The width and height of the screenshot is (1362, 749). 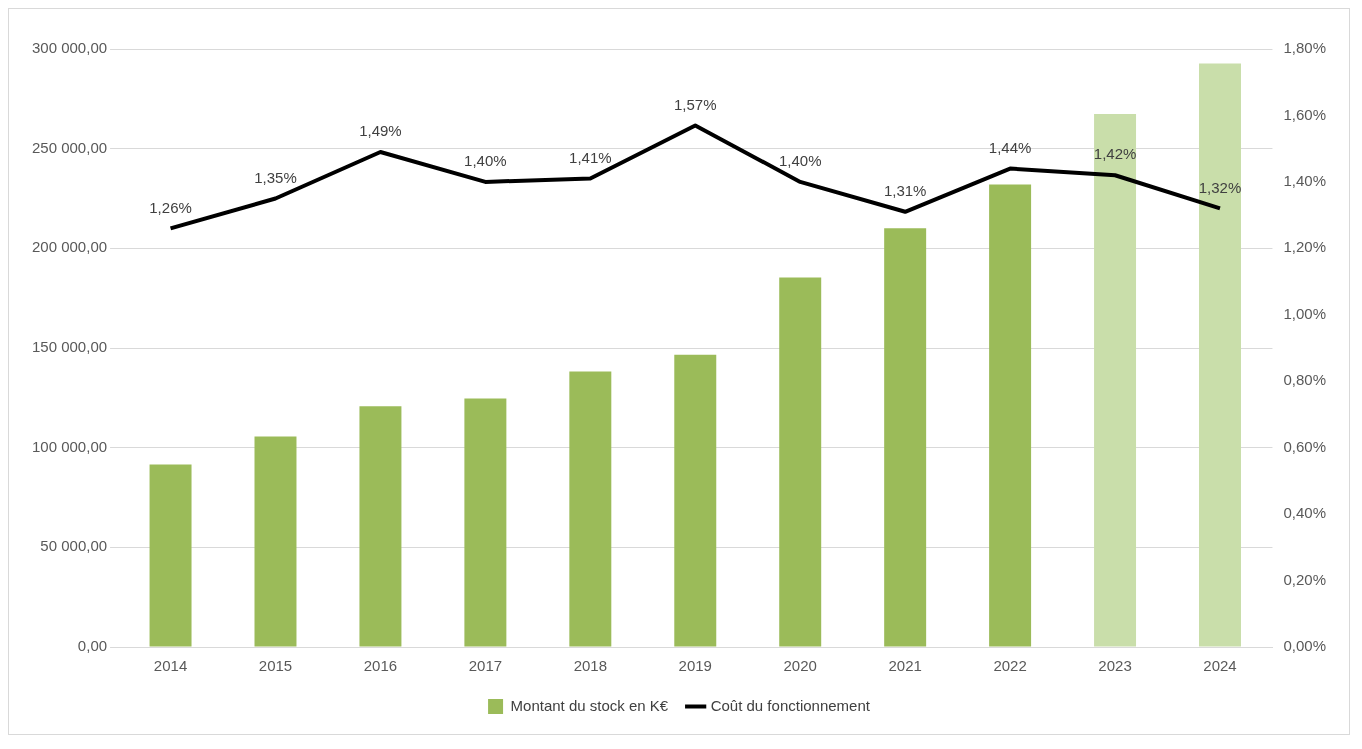 What do you see at coordinates (1115, 154) in the screenshot?
I see `data-label: 1,42%` at bounding box center [1115, 154].